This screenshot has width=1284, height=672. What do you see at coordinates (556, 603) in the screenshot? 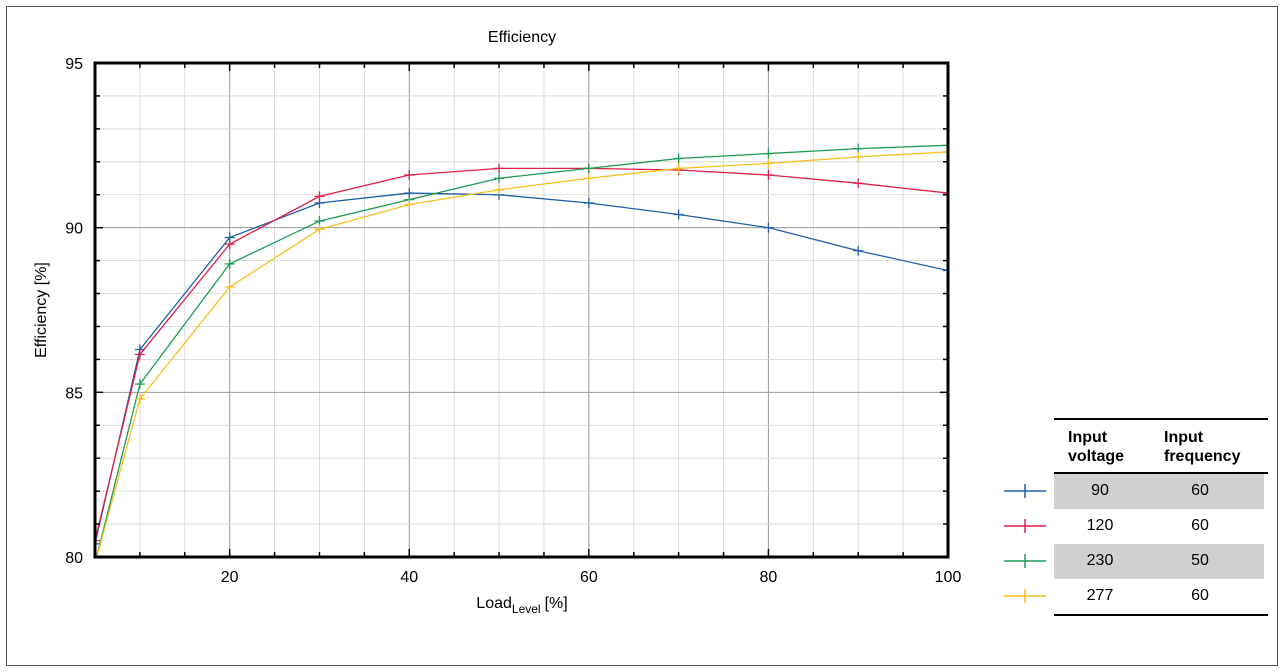
I see `x-axis-label-unit: [%]` at bounding box center [556, 603].